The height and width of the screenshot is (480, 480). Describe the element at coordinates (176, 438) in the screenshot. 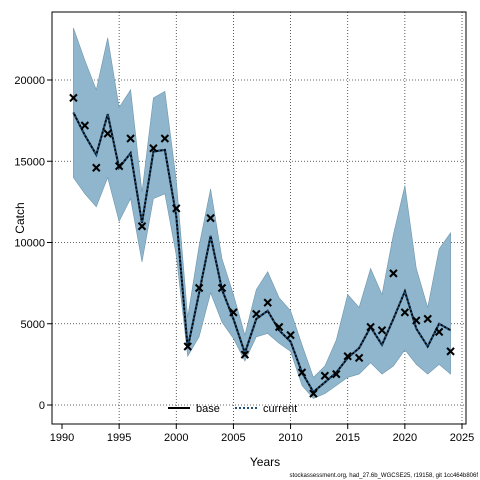

I see `x-tick-label: 2000` at that location.